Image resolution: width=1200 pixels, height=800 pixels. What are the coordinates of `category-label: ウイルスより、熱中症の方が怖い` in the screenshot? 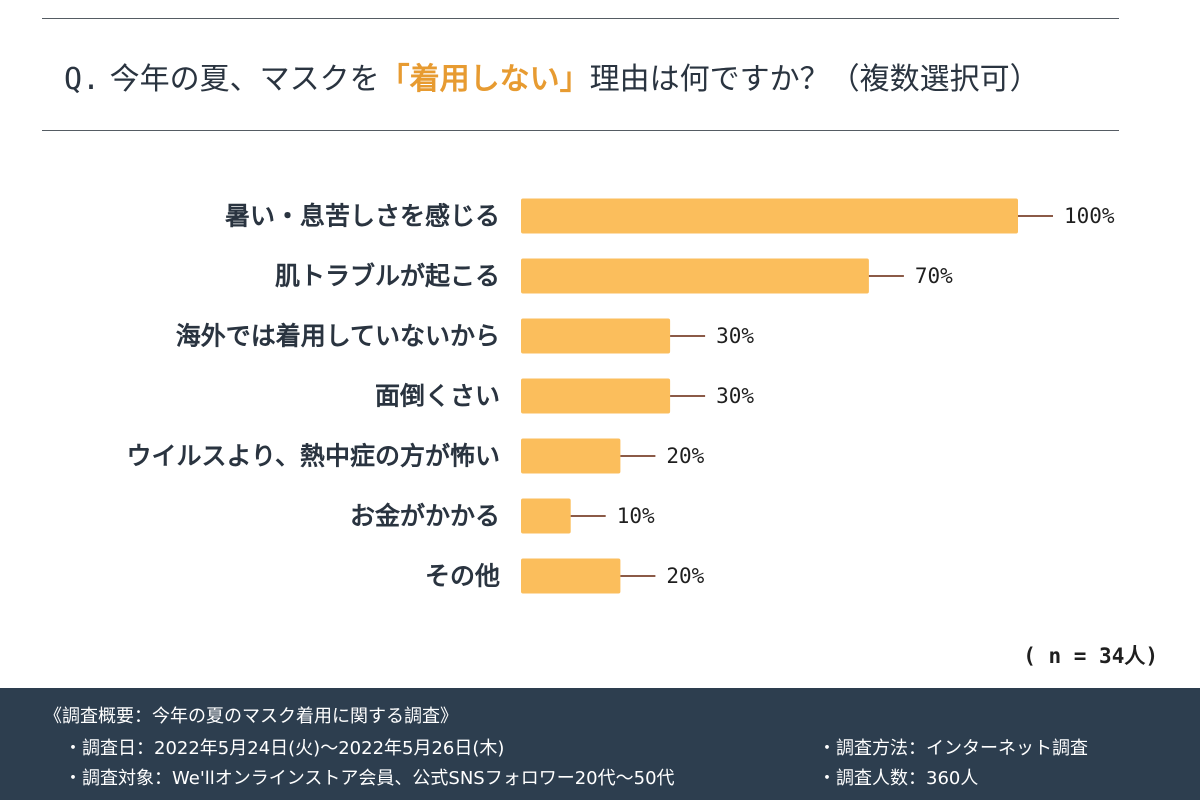 It's located at (313, 456).